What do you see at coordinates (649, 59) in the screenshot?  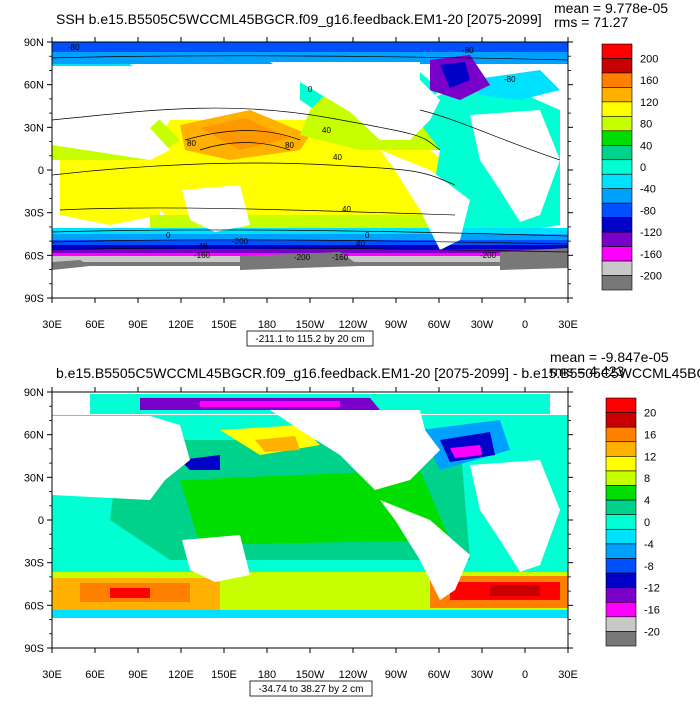 I see `colorbar-label: 200` at bounding box center [649, 59].